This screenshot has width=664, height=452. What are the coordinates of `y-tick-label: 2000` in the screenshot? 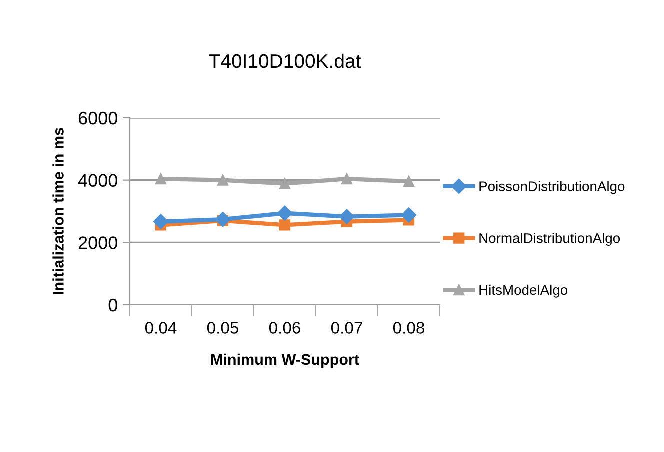 It's located at (98, 243).